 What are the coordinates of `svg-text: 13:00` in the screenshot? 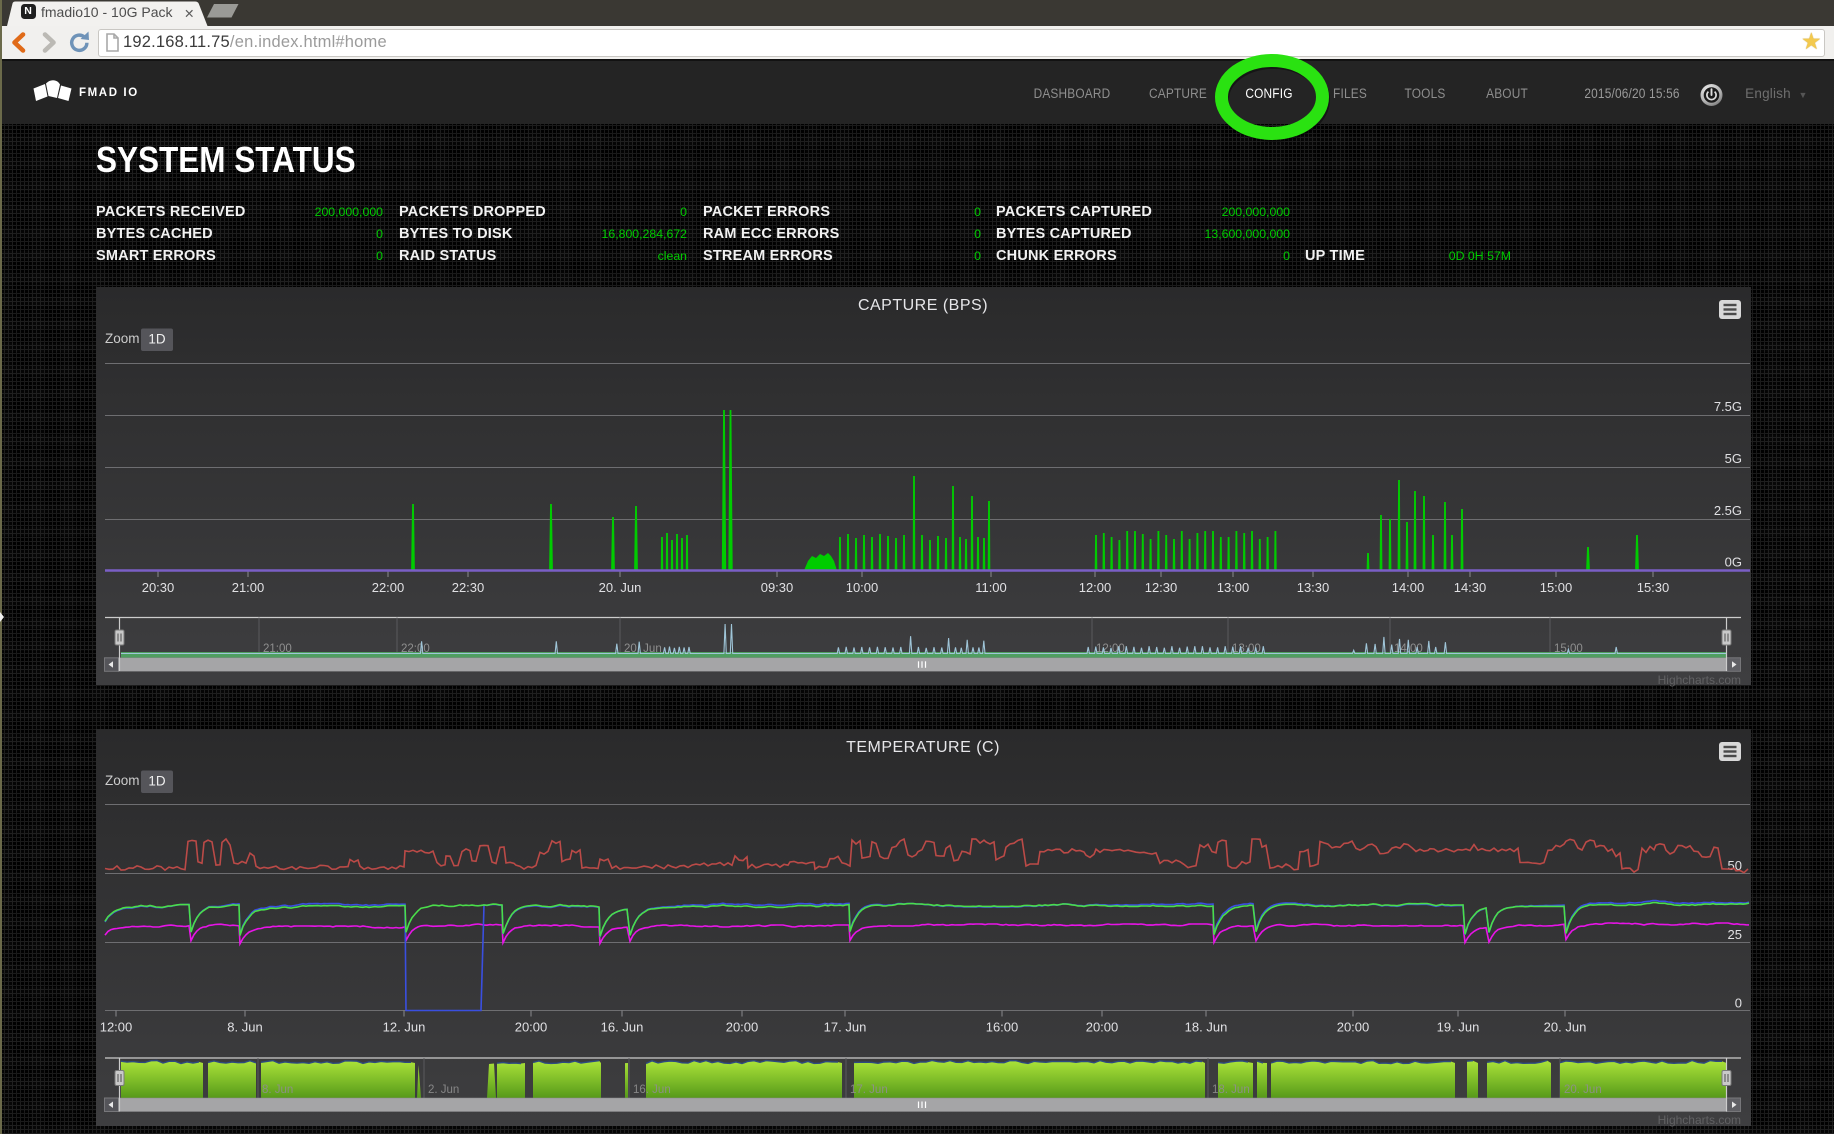 It's located at (1233, 587).